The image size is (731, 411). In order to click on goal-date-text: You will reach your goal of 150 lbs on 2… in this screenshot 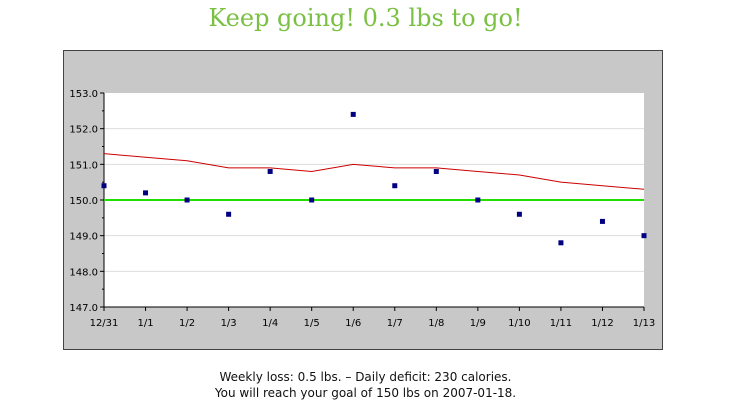, I will do `click(365, 393)`.